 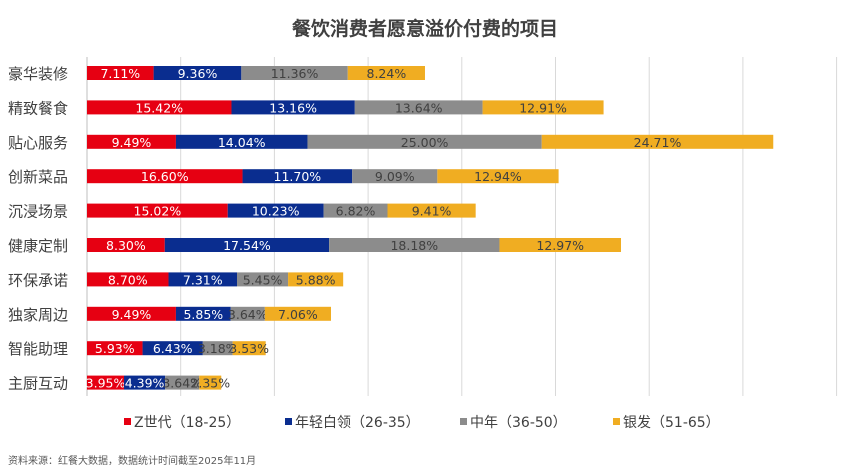 I want to click on data-label: 25.00%, so click(x=425, y=142).